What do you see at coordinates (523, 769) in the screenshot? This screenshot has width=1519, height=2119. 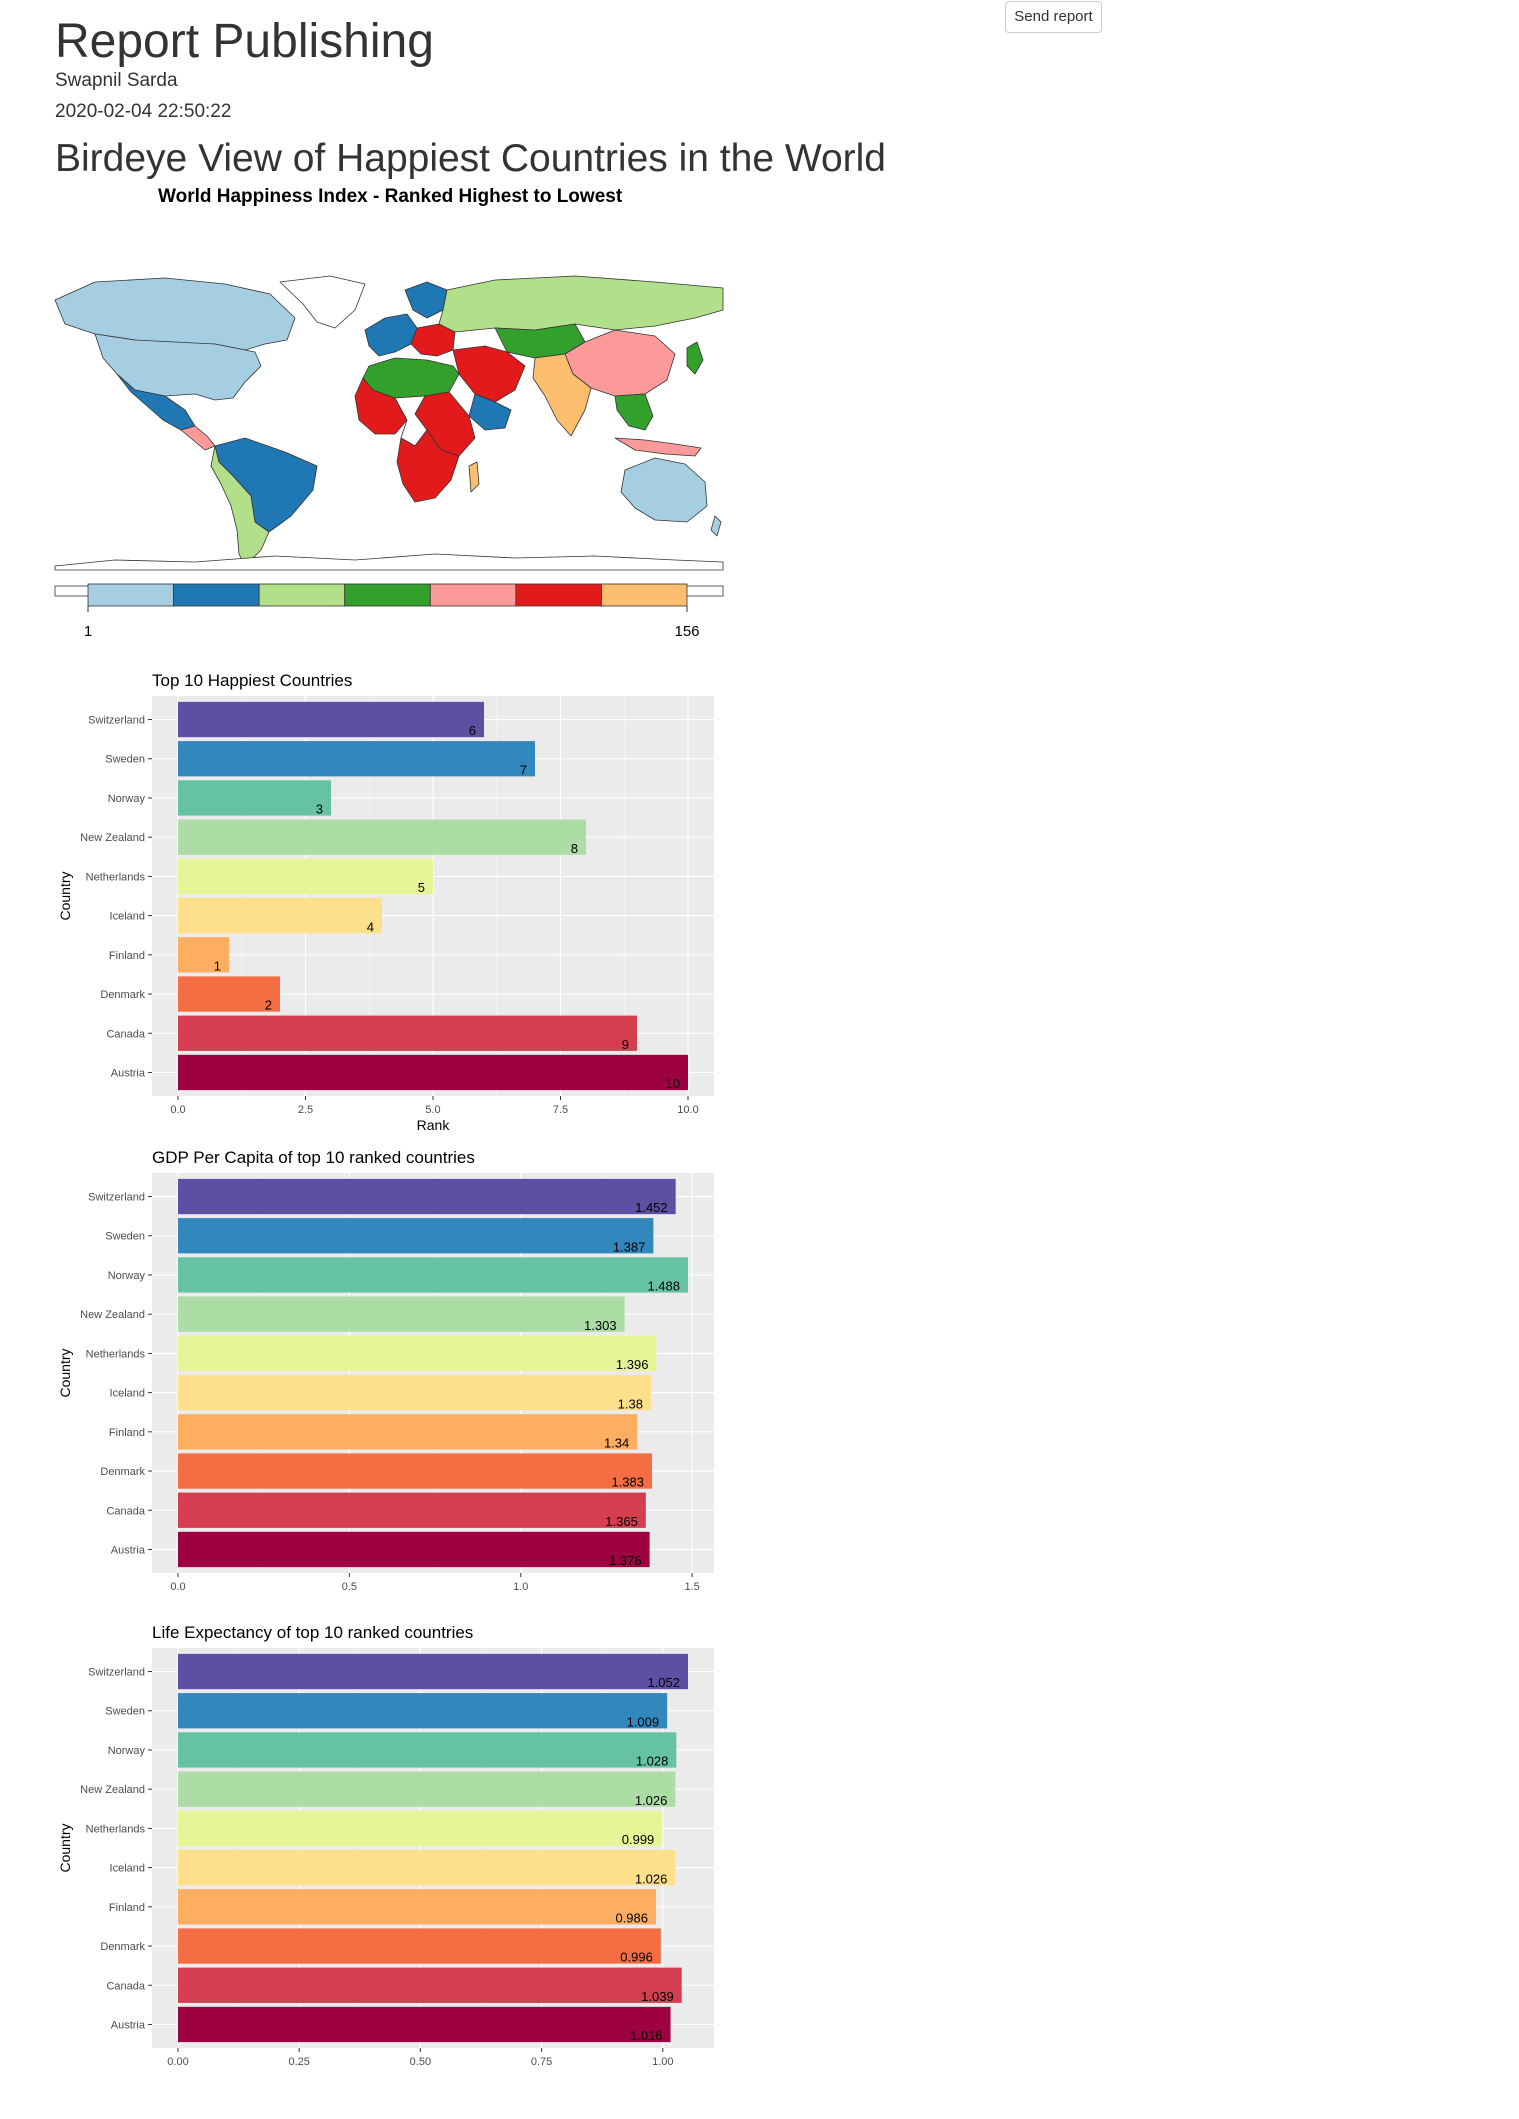 I see `bar-value-label: 7` at bounding box center [523, 769].